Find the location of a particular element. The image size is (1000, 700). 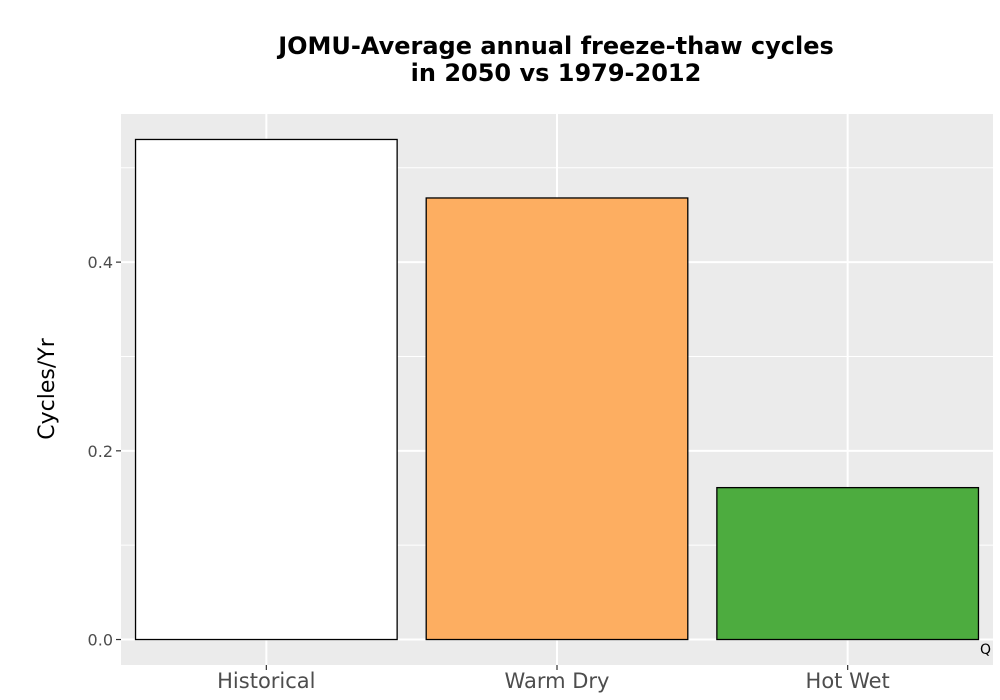

y-axis-ticks: 0.0 0.2 0.4 is located at coordinates (104, 451).